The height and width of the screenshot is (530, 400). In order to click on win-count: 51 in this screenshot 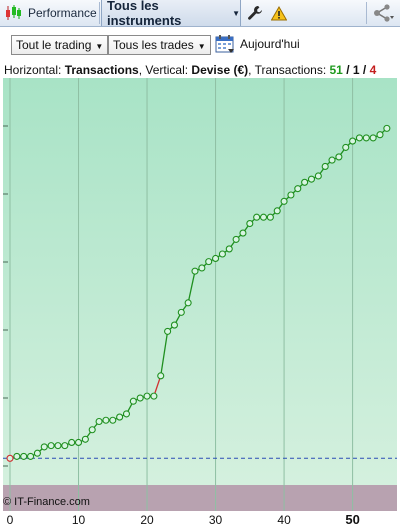, I will do `click(336, 70)`.